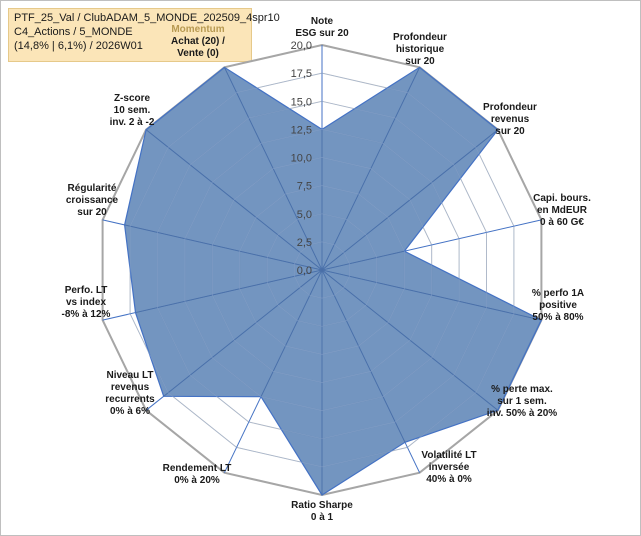 This screenshot has height=536, width=641. Describe the element at coordinates (304, 243) in the screenshot. I see `tick-label: 2,5` at that location.